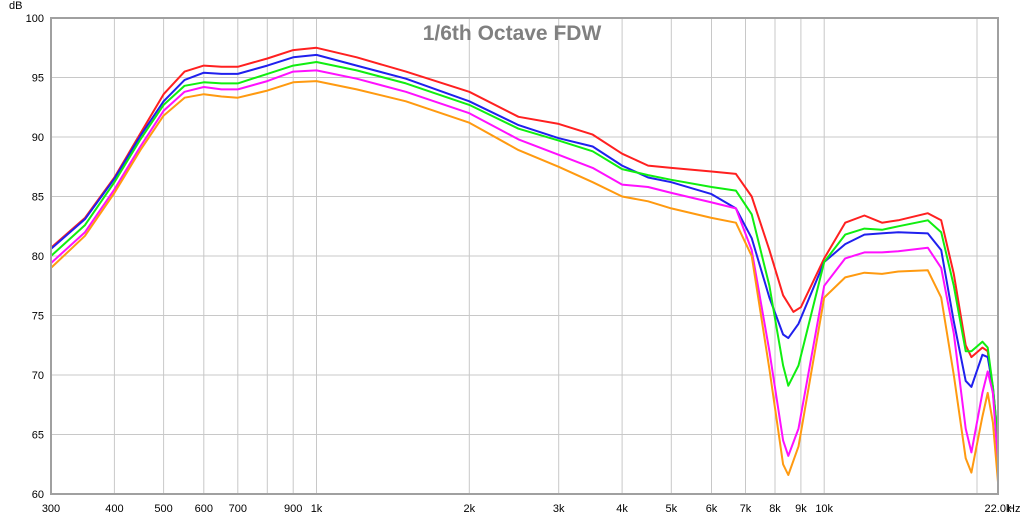 The image size is (1024, 518). What do you see at coordinates (163, 509) in the screenshot?
I see `x-tick-label: 500` at bounding box center [163, 509].